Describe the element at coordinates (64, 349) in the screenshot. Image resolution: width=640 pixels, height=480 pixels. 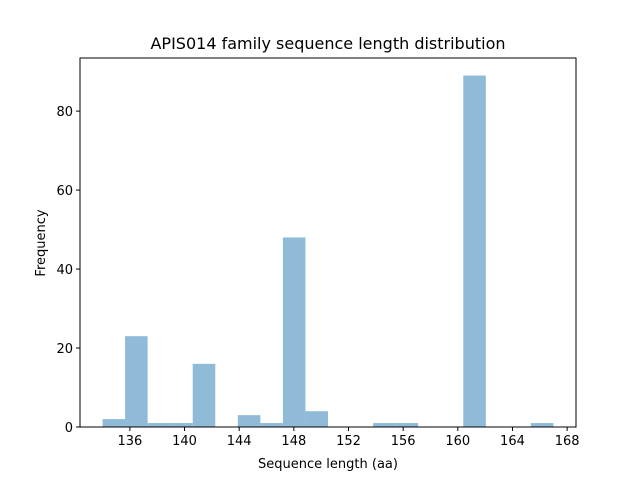
I see `y-tick-label: 20` at that location.